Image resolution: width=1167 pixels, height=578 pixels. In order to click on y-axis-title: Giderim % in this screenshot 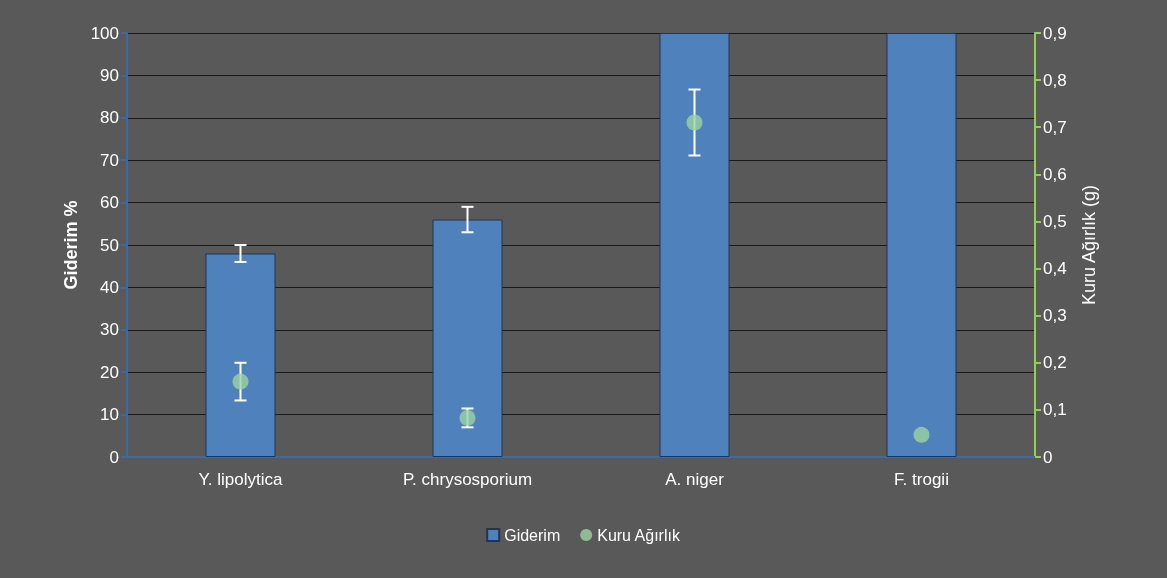, I will do `click(70, 245)`.